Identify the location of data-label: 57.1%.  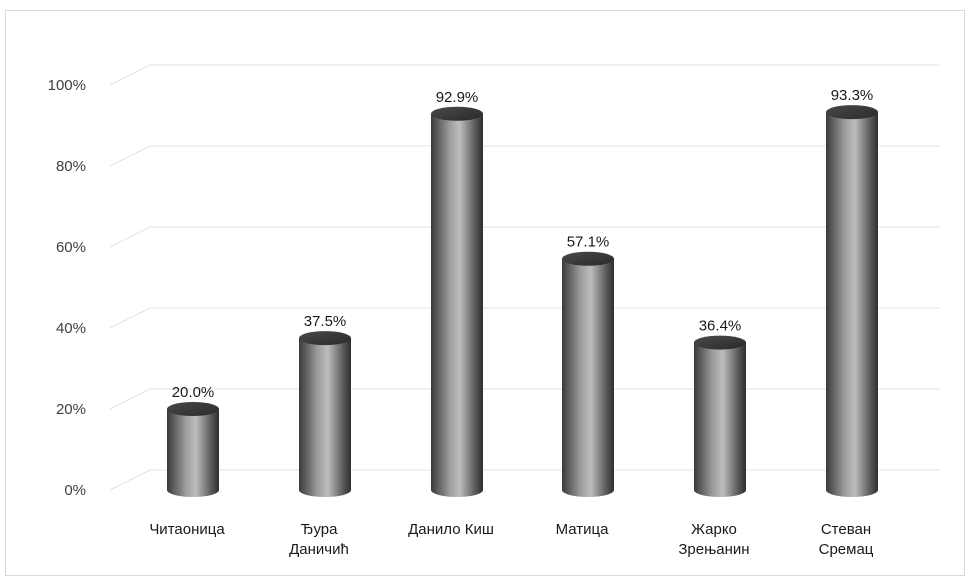
(588, 242).